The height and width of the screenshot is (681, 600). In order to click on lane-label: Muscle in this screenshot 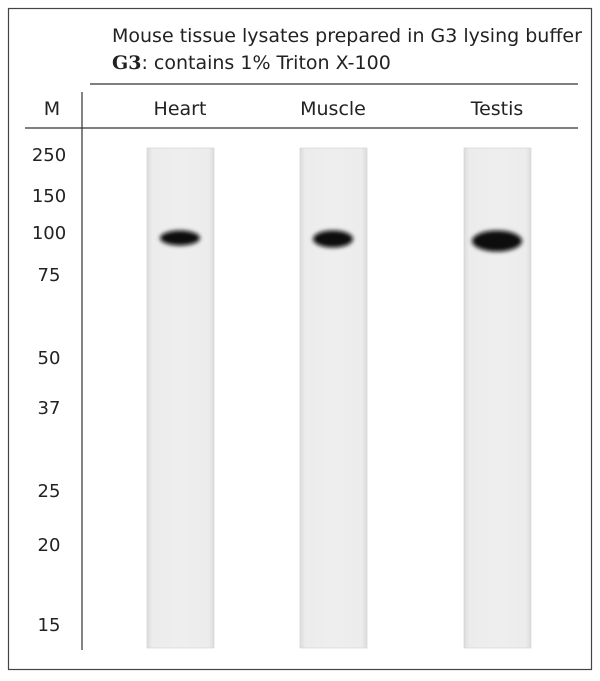, I will do `click(333, 109)`.